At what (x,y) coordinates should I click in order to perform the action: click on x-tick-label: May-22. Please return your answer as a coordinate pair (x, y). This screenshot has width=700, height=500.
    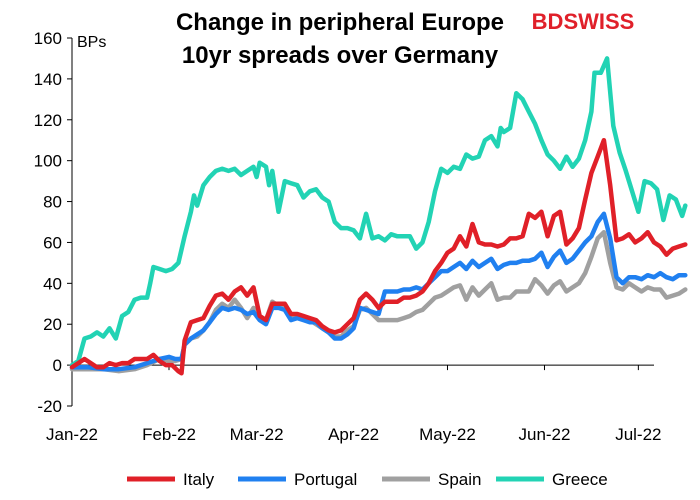
    Looking at the image, I should click on (447, 434).